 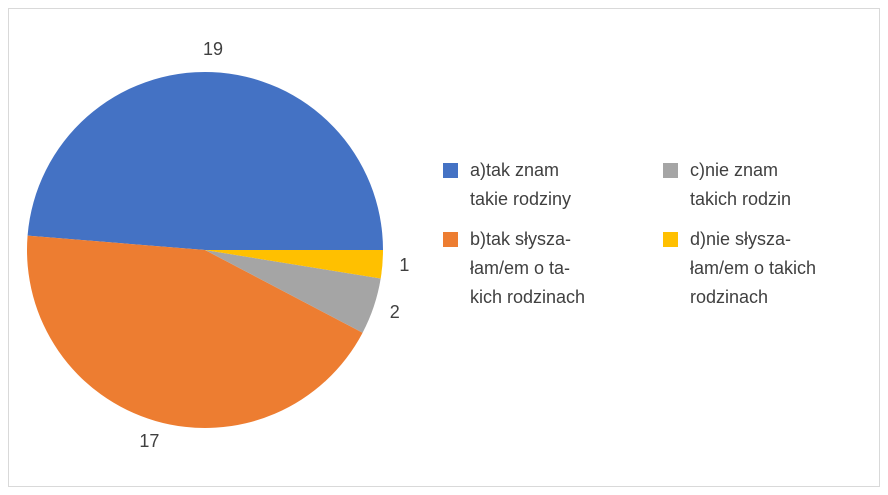 I want to click on data-label: 1, so click(x=404, y=265).